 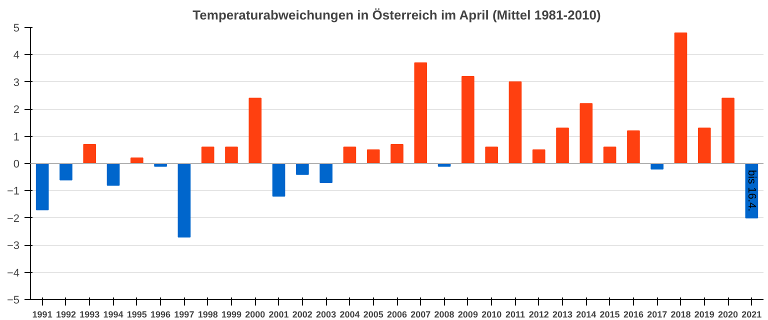 What do you see at coordinates (16, 28) in the screenshot?
I see `y-tick-label: 5` at bounding box center [16, 28].